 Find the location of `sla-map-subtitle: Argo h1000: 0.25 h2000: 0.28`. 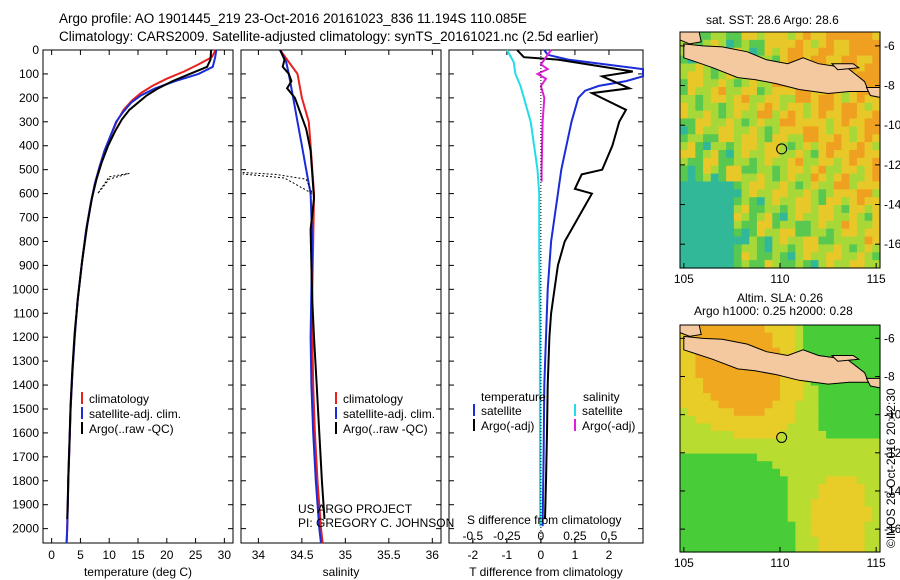

sla-map-subtitle: Argo h1000: 0.25 h2000: 0.28 is located at coordinates (773, 311).